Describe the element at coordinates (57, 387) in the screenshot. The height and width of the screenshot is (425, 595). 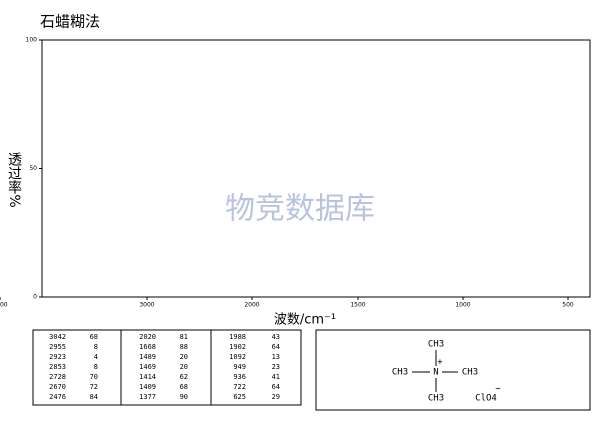
I see `table-cell: 2670` at that location.